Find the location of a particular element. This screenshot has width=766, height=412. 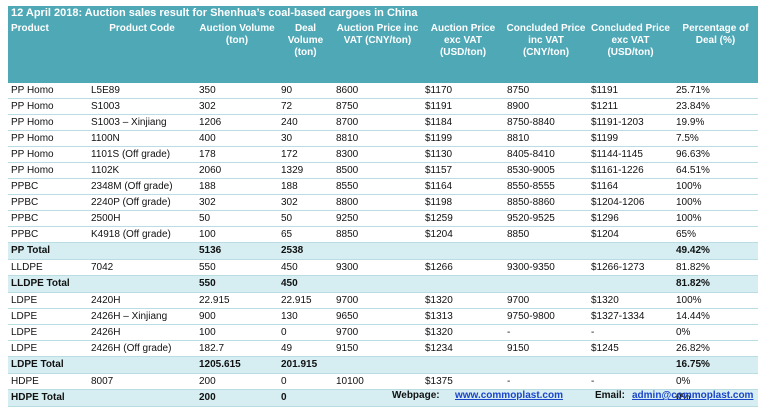

cell-concluded-price-exc-vat: $1320 is located at coordinates (630, 300).